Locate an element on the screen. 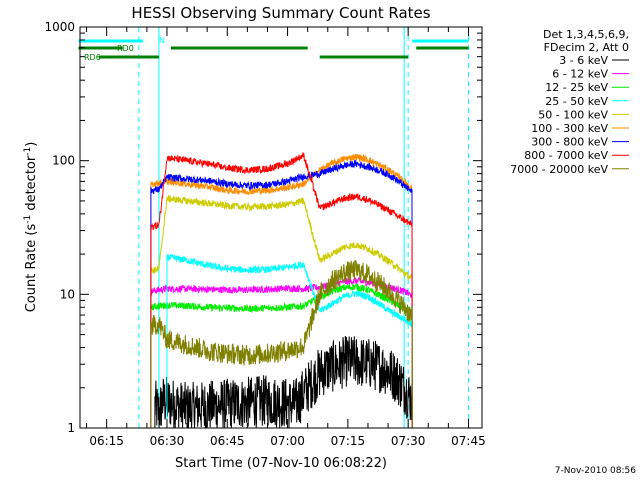 The height and width of the screenshot is (480, 640). y-axis-label: Count Rate (s-1 detector-1) is located at coordinates (31, 227).